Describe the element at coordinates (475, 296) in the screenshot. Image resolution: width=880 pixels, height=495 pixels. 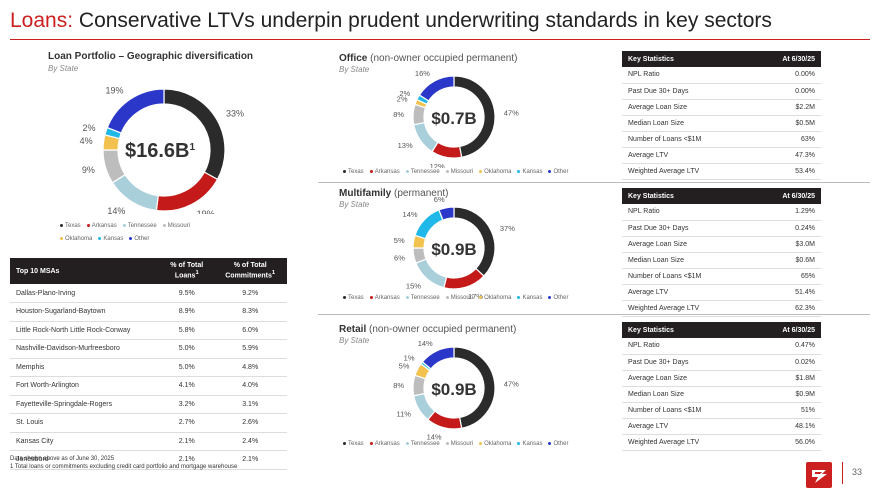
I see `slice-label-arkansas: 17%` at that location.